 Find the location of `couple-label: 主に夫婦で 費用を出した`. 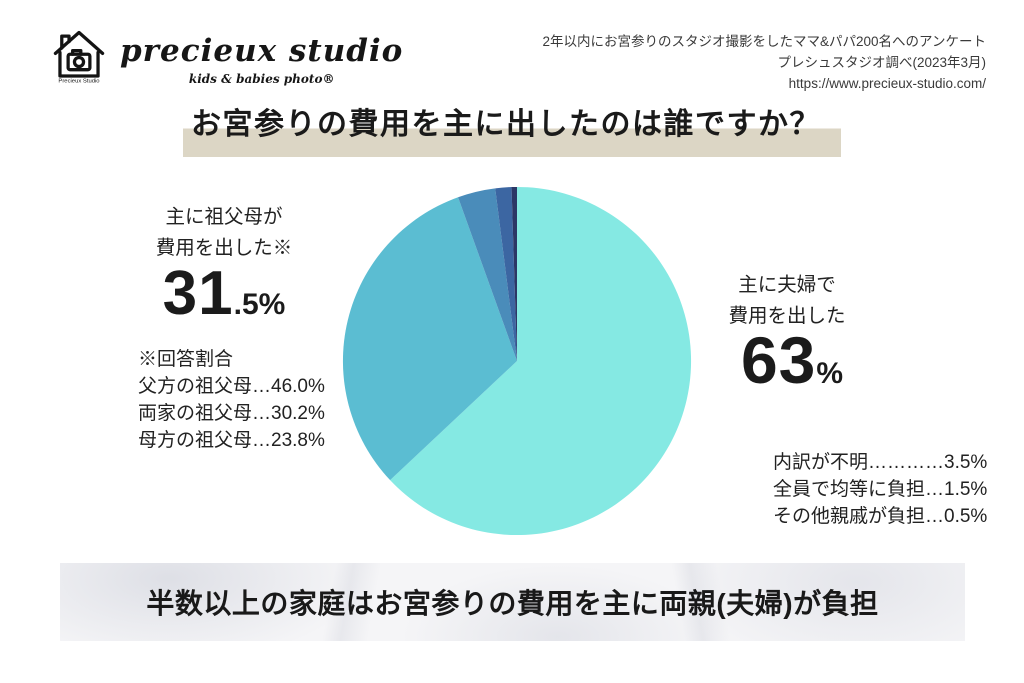

couple-label: 主に夫婦で 費用を出した is located at coordinates (787, 301).